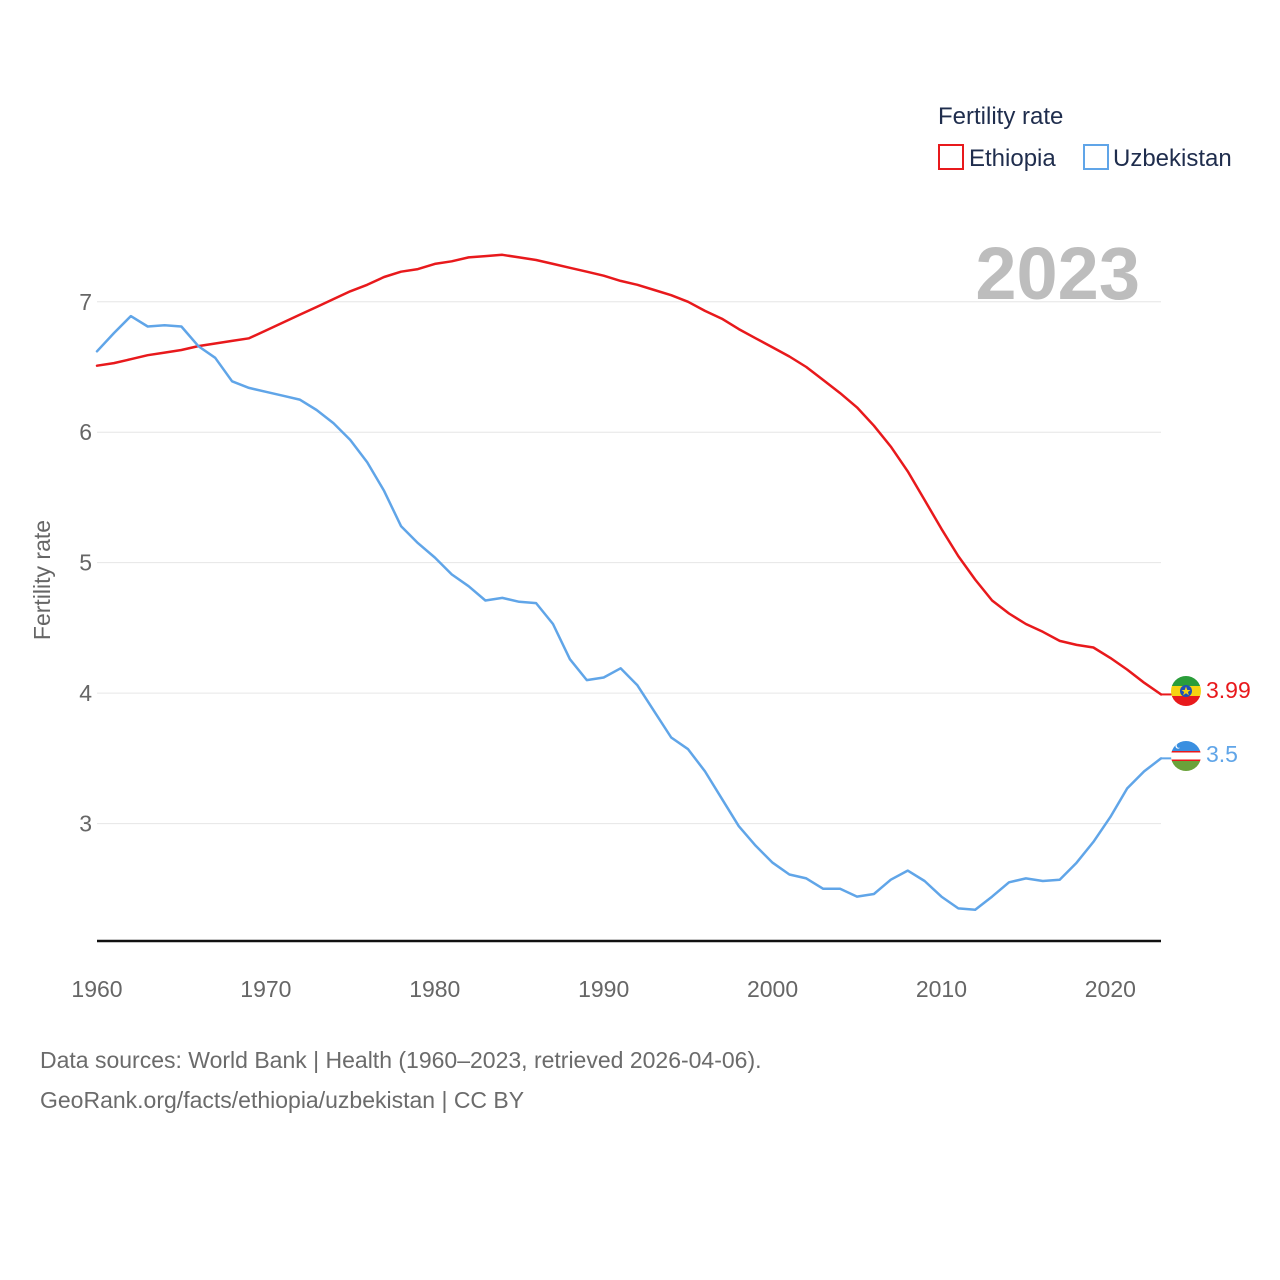 The height and width of the screenshot is (1280, 1280). What do you see at coordinates (85, 432) in the screenshot?
I see `y-tick-label-6: 6` at bounding box center [85, 432].